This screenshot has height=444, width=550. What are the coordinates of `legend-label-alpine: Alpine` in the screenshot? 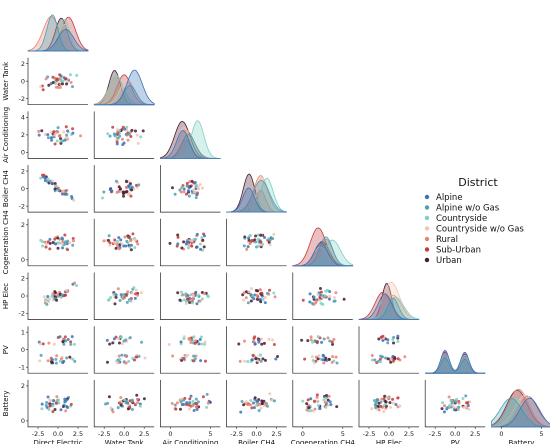 It's located at (449, 198).